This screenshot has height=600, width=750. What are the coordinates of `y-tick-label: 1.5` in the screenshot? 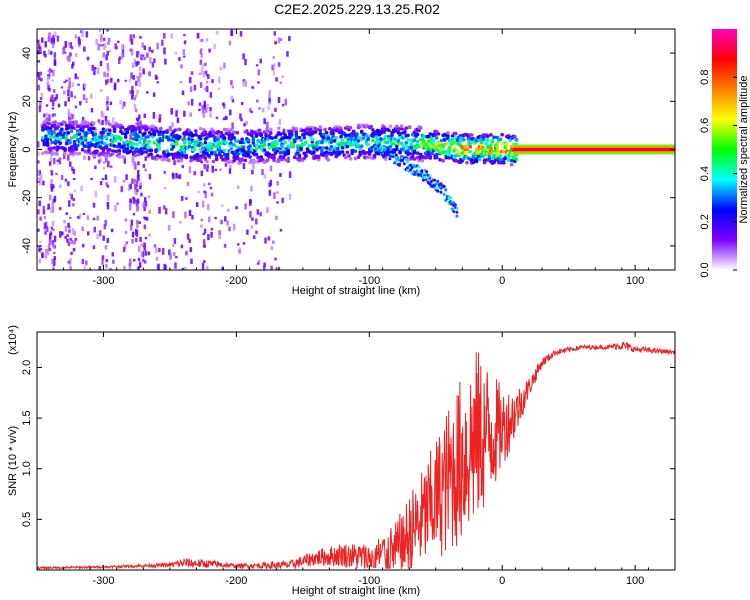 It's located at (27, 417).